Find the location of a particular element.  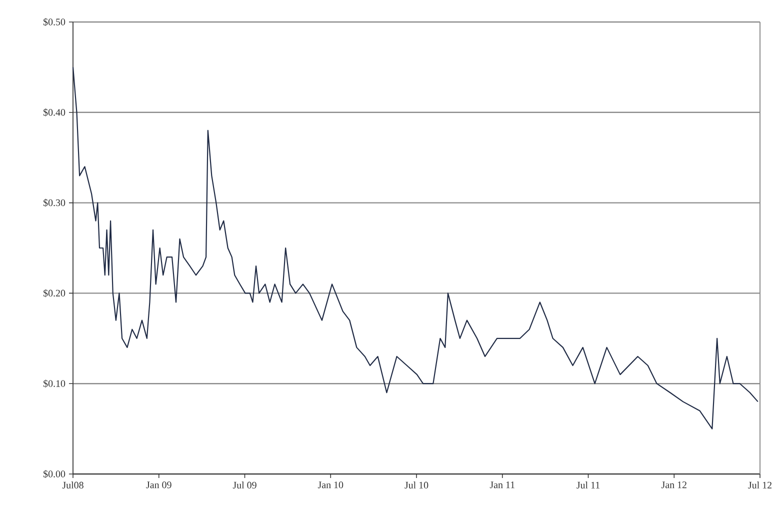

x-tick-label: Jul 09 is located at coordinates (244, 485).